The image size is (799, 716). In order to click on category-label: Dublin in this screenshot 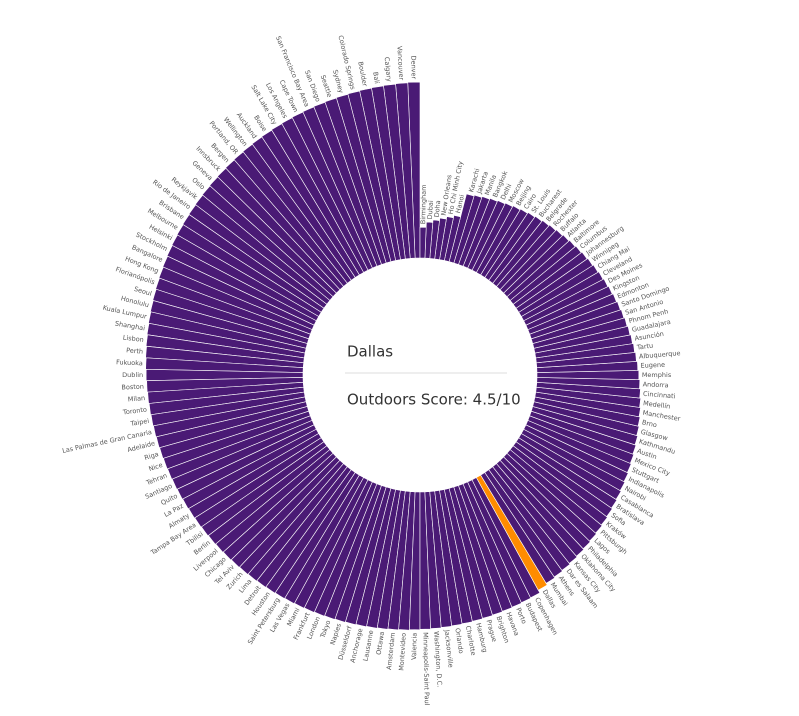, I will do `click(132, 375)`.